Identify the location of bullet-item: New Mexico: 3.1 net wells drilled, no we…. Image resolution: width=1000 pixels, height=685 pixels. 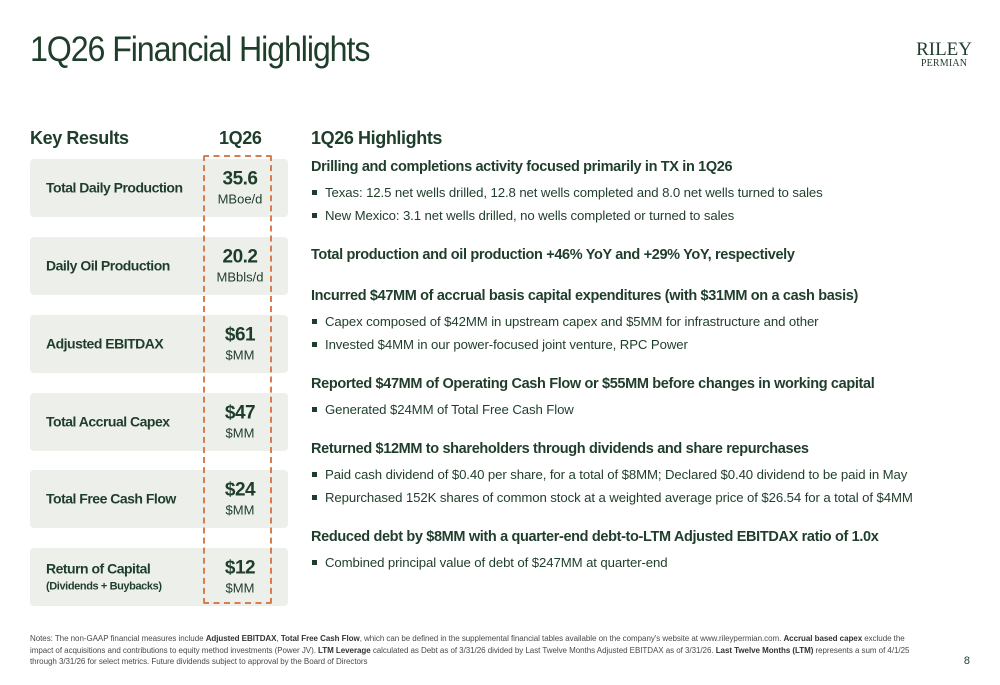
(641, 215).